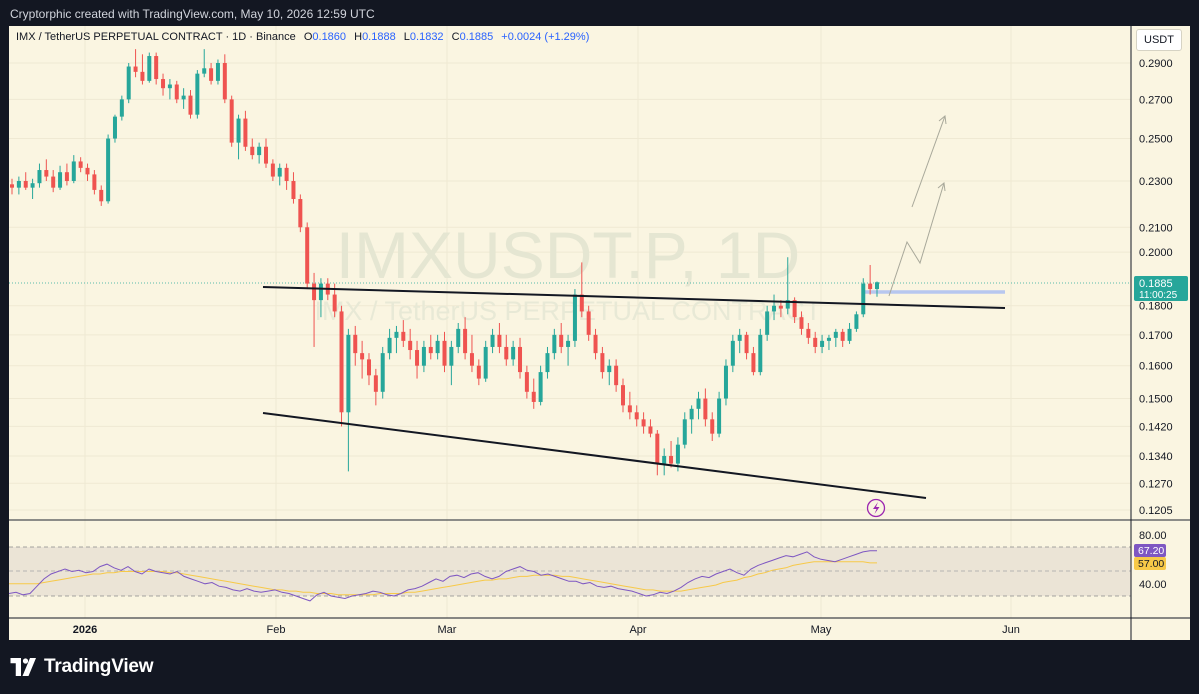 Image resolution: width=1199 pixels, height=694 pixels. Describe the element at coordinates (1156, 64) in the screenshot. I see `price-tick-label: 0.2900` at that location.